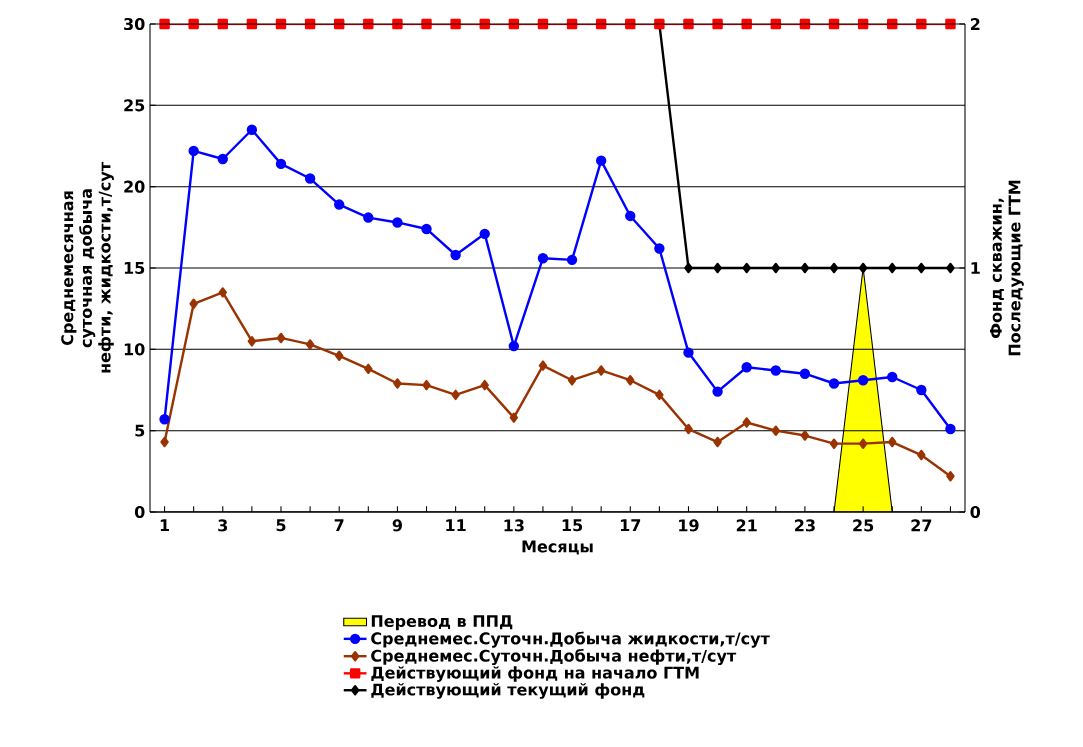 This screenshot has width=1083, height=747. What do you see at coordinates (975, 268) in the screenshot?
I see `y2-tick-label: 1` at bounding box center [975, 268].